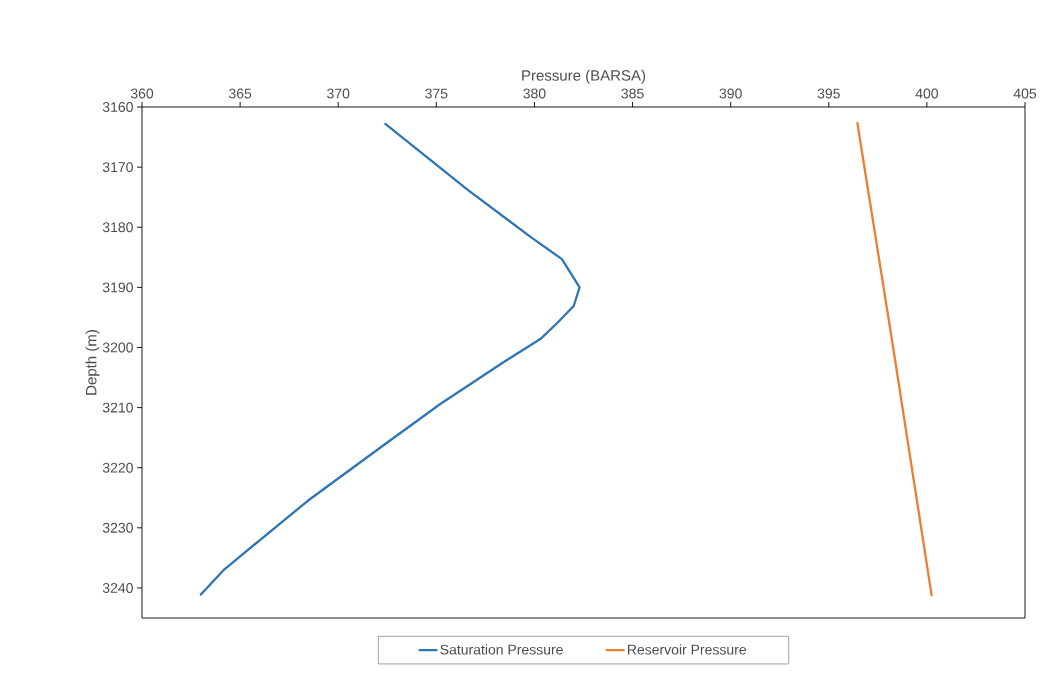 This screenshot has height=694, width=1050. Describe the element at coordinates (117, 467) in the screenshot. I see `y-tick-label: 3220` at that location.